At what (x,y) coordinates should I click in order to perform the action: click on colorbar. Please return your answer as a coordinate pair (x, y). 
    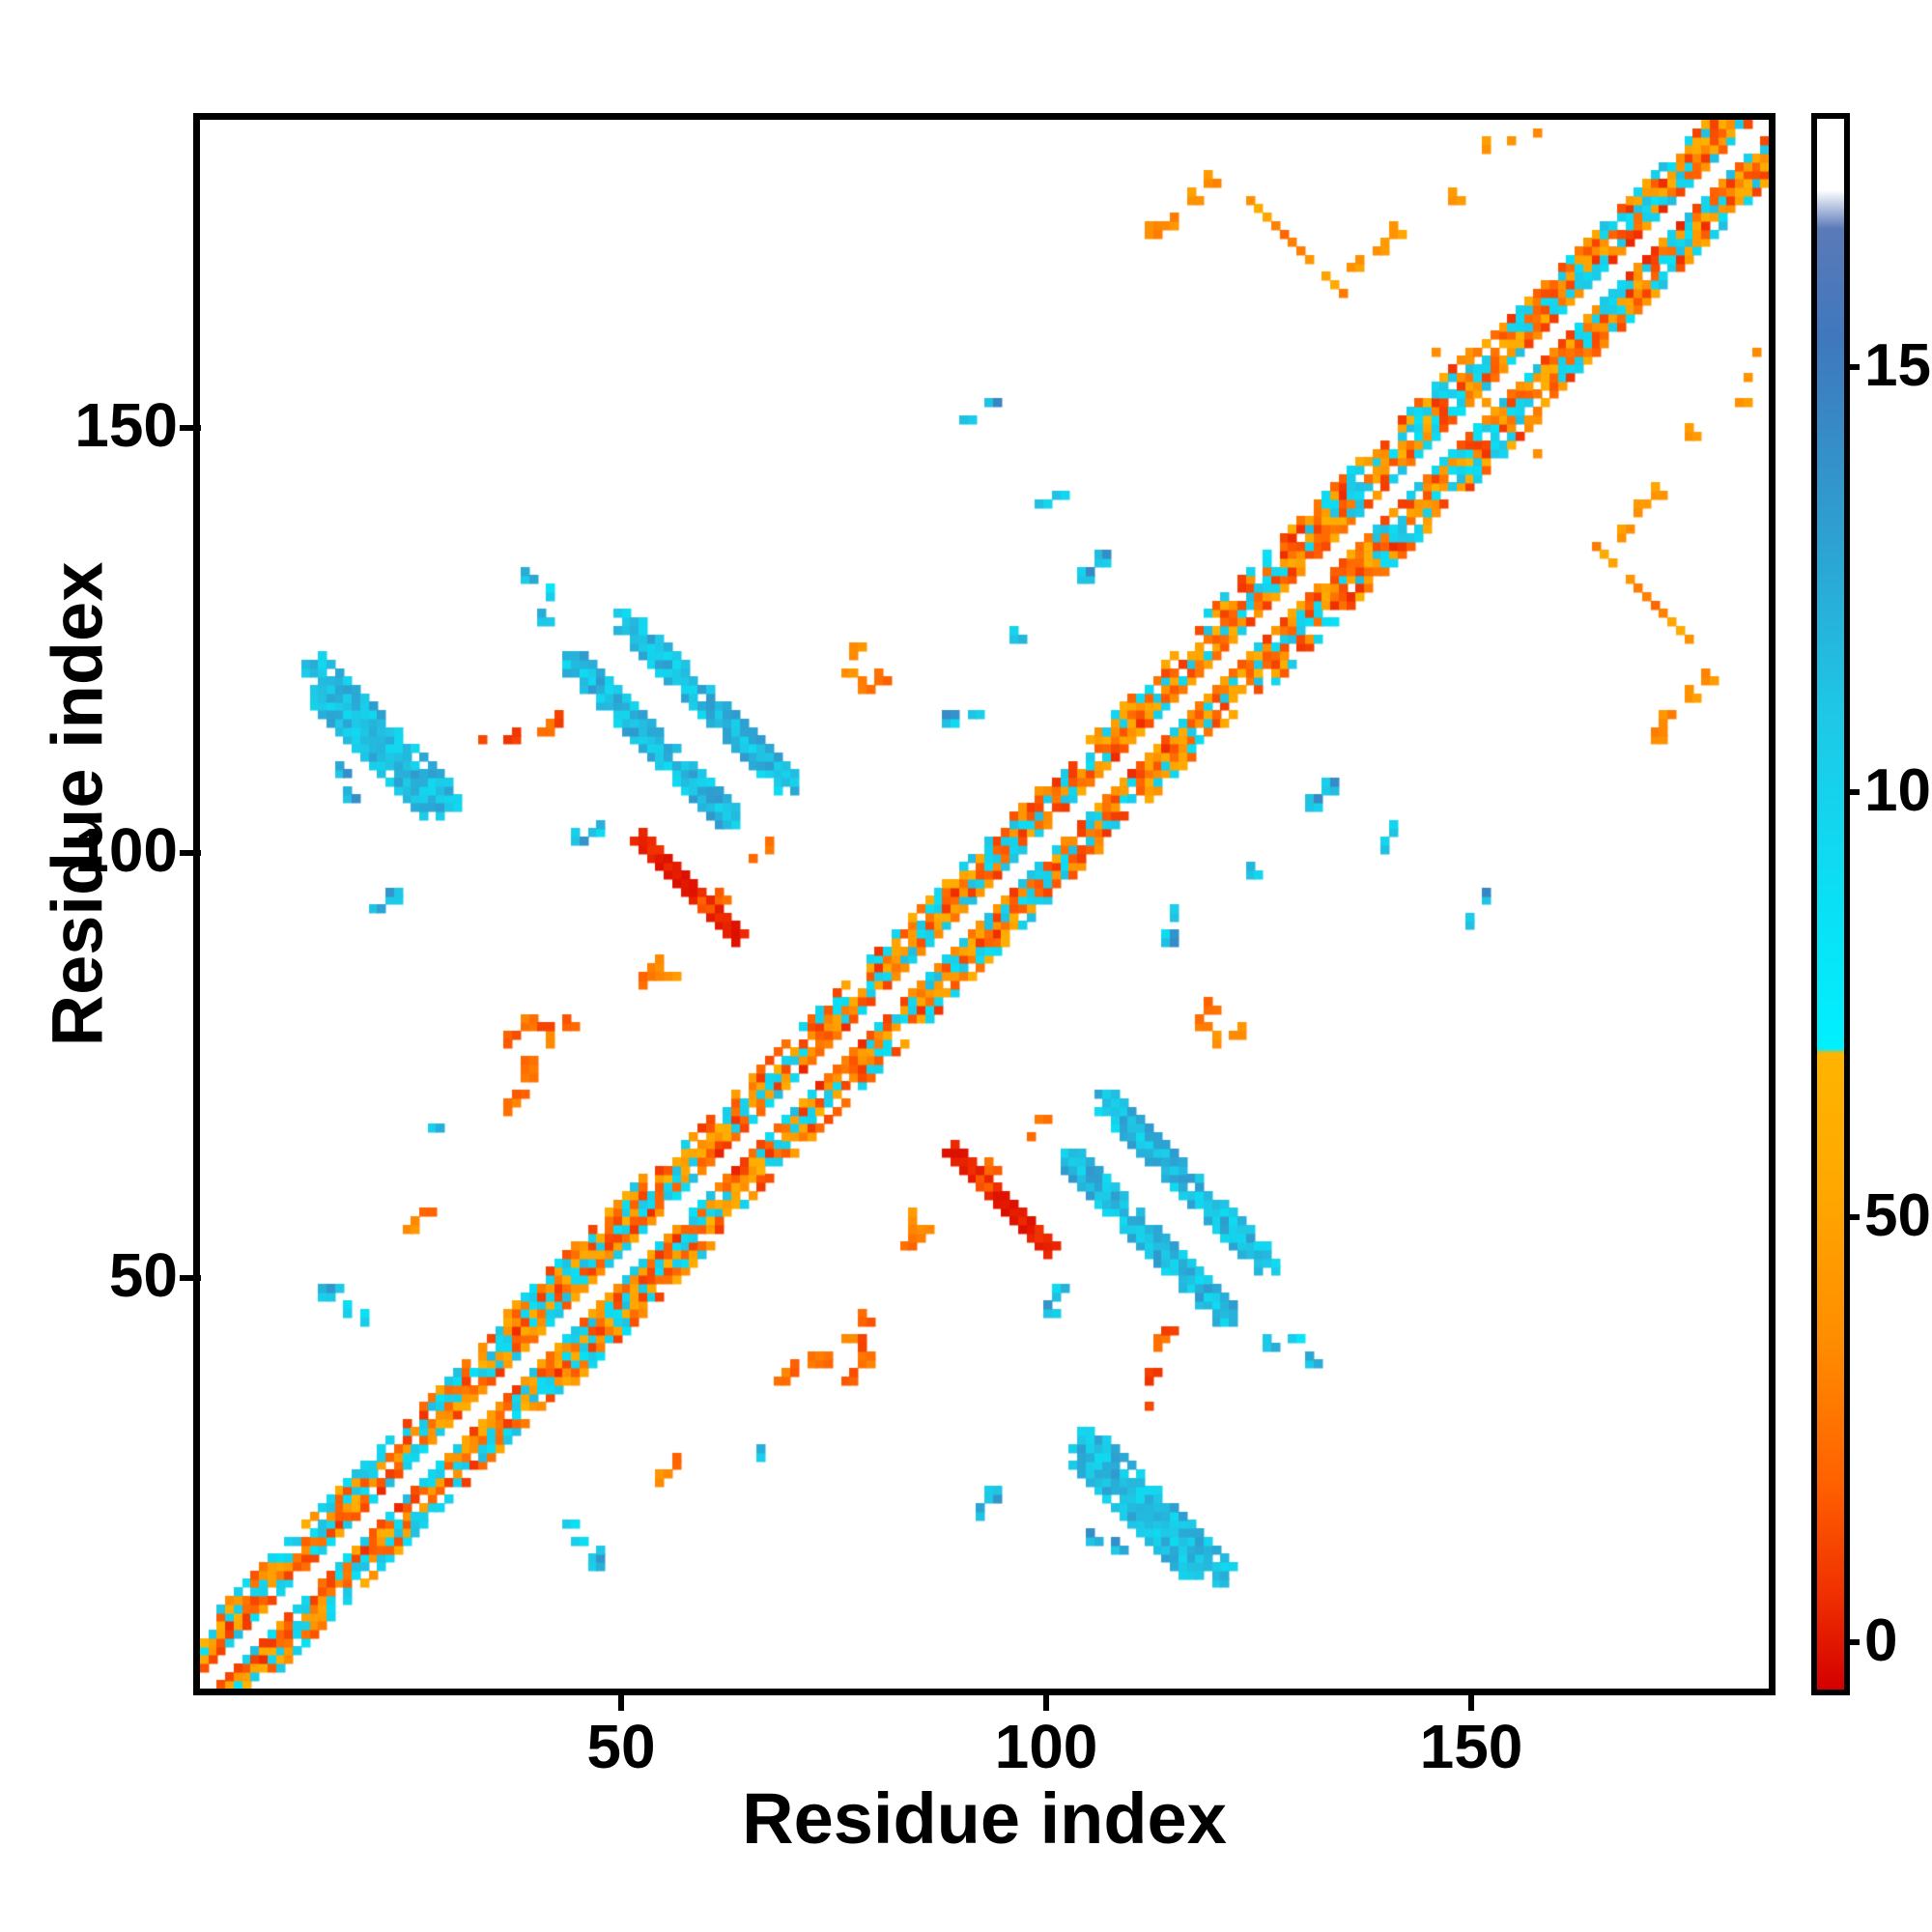
    Looking at the image, I should click on (1830, 904).